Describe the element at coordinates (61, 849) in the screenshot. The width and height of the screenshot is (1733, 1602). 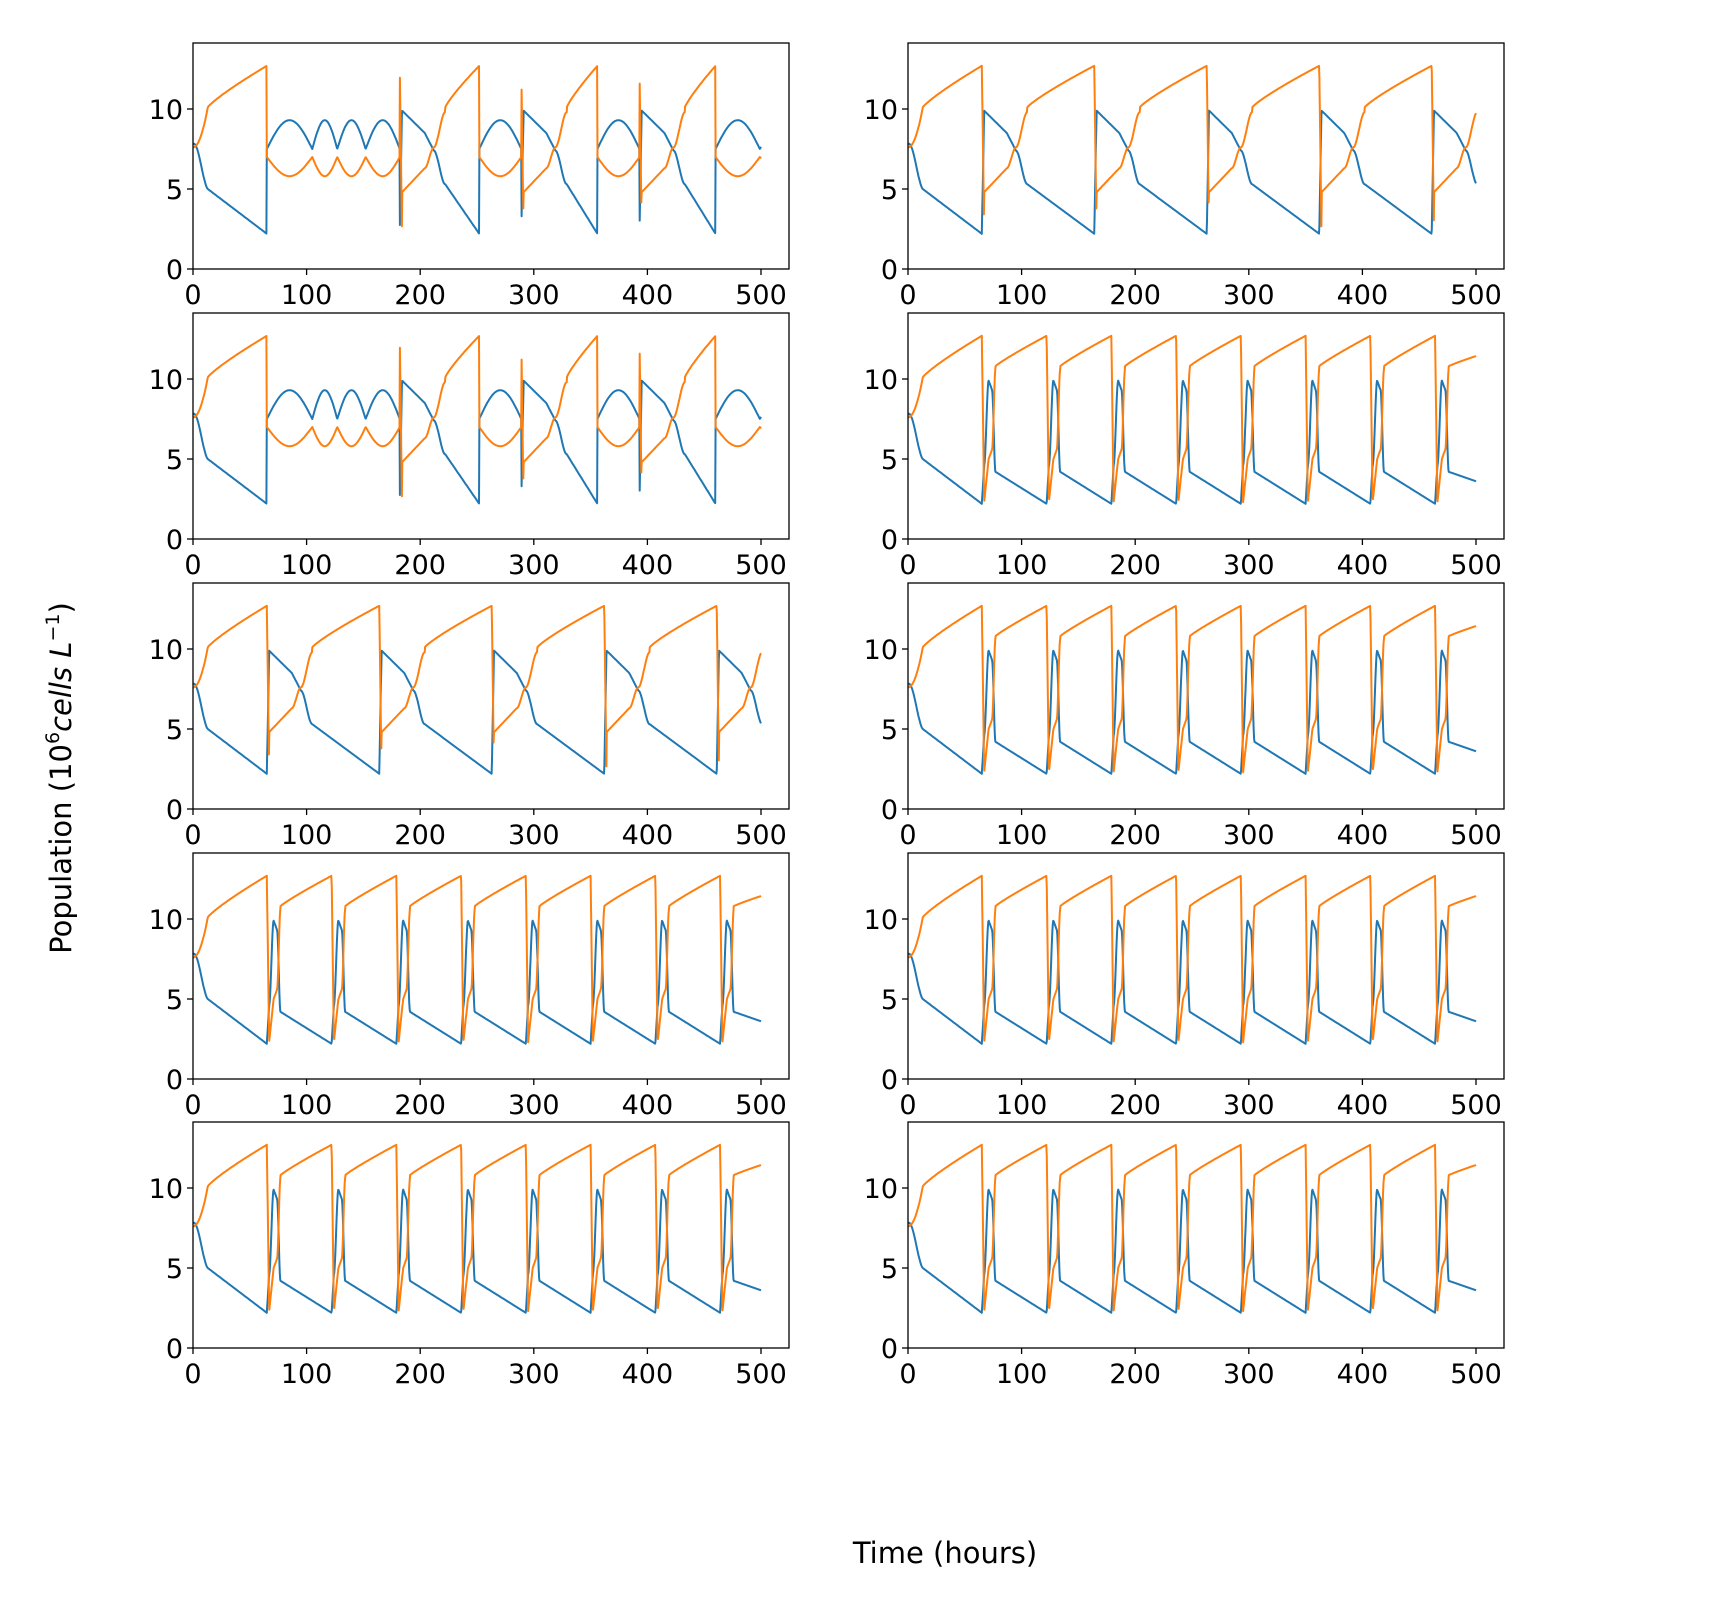
I see `y-axis-label-prefix: Population (10` at that location.